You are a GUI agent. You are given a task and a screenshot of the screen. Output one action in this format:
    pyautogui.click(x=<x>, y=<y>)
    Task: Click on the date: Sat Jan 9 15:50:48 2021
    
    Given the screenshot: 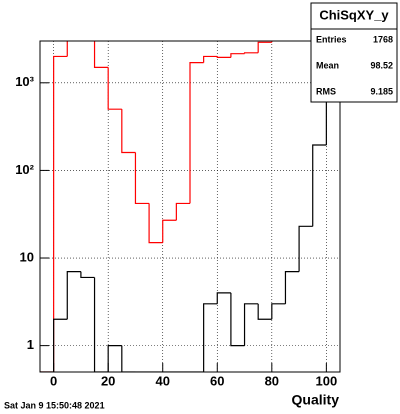 What is the action you would take?
    pyautogui.click(x=54, y=405)
    